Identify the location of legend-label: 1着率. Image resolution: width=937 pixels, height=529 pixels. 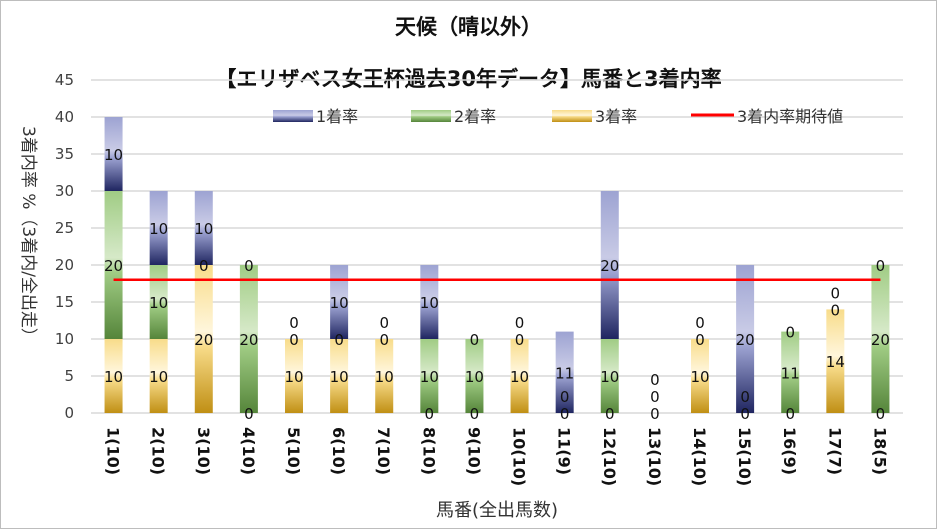
(337, 116).